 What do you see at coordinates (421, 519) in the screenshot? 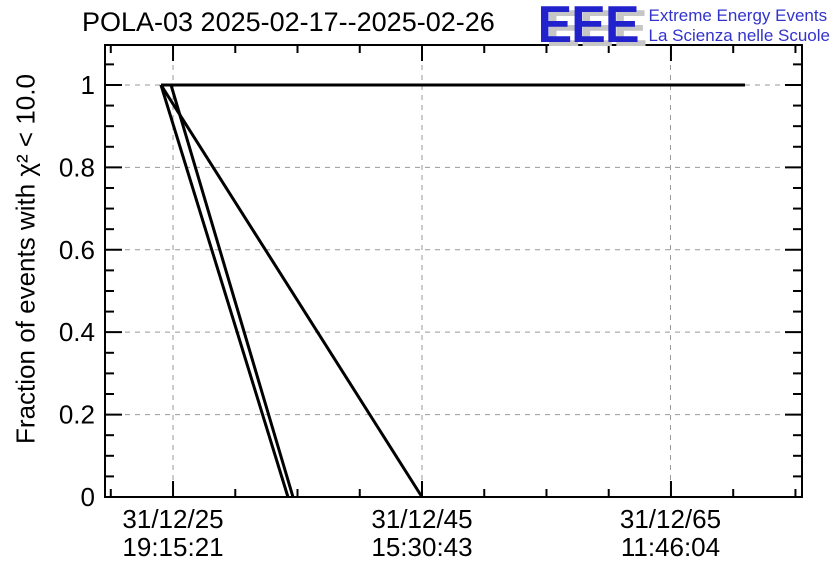
I see `x-tick-date-label: 31/12/45` at bounding box center [421, 519].